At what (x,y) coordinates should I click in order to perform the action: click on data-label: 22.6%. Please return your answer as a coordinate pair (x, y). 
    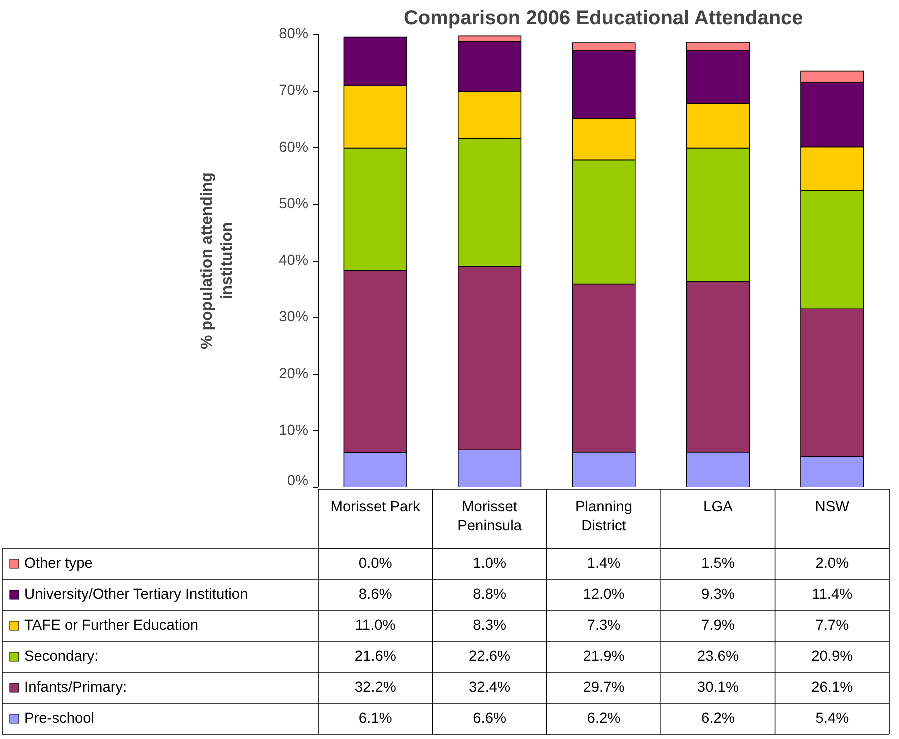
    Looking at the image, I should click on (490, 657).